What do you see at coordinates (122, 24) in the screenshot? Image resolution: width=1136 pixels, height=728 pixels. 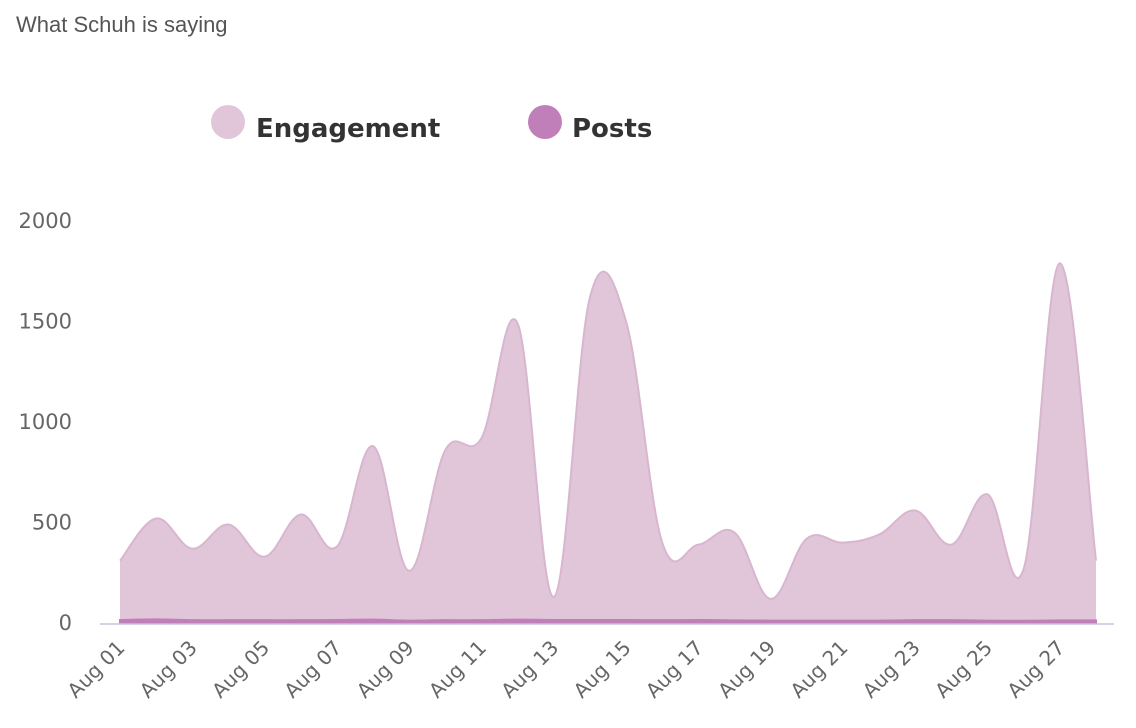 I see `chart-title: What Schuh is saying` at bounding box center [122, 24].